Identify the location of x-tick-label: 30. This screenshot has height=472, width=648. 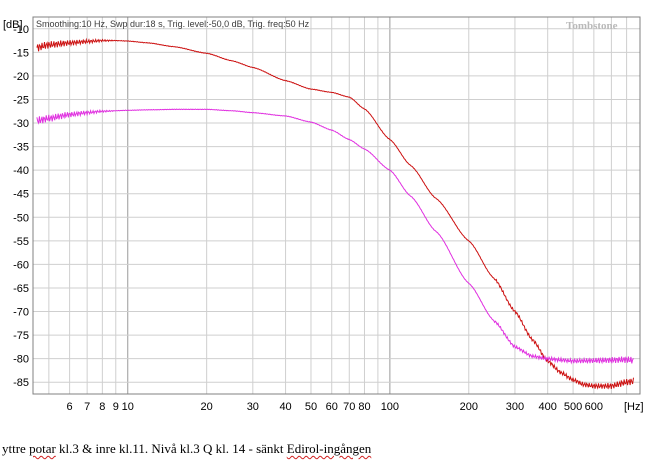
(253, 407).